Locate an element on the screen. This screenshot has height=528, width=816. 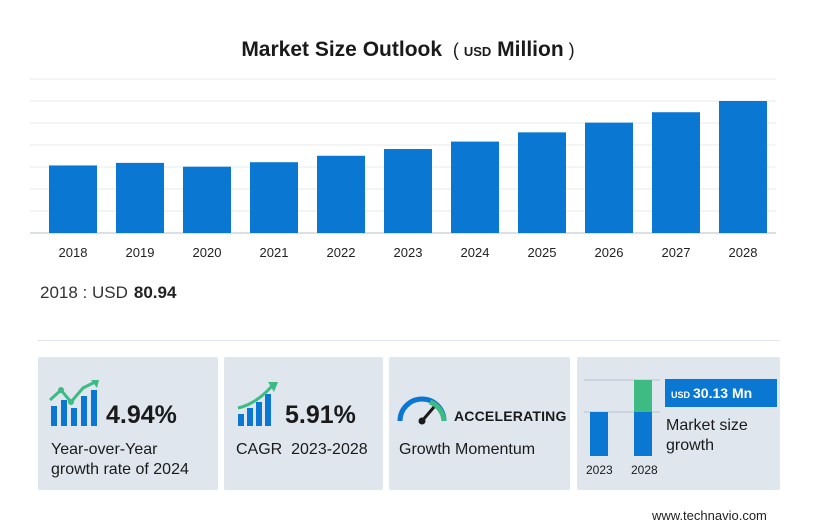
chart-title: Market Size Outlook ( USD Million ) is located at coordinates (408, 50).